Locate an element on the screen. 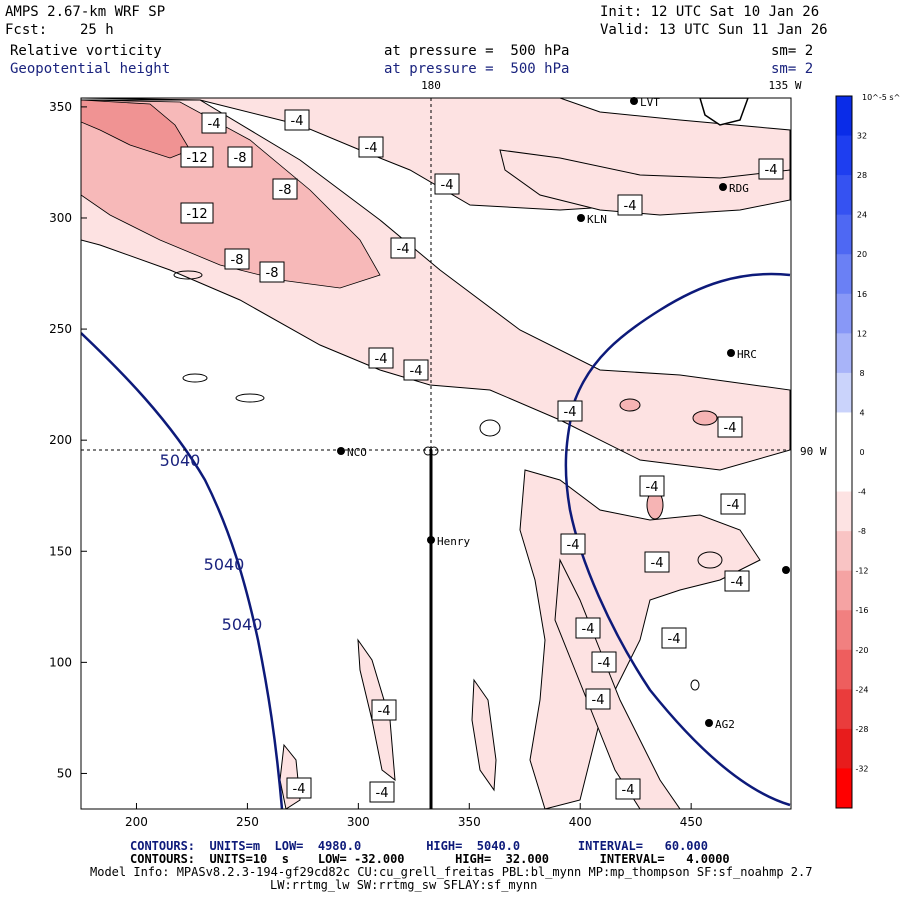 Image resolution: width=900 pixels, height=900 pixels. colorbar-tick-label: -8 is located at coordinates (862, 531).